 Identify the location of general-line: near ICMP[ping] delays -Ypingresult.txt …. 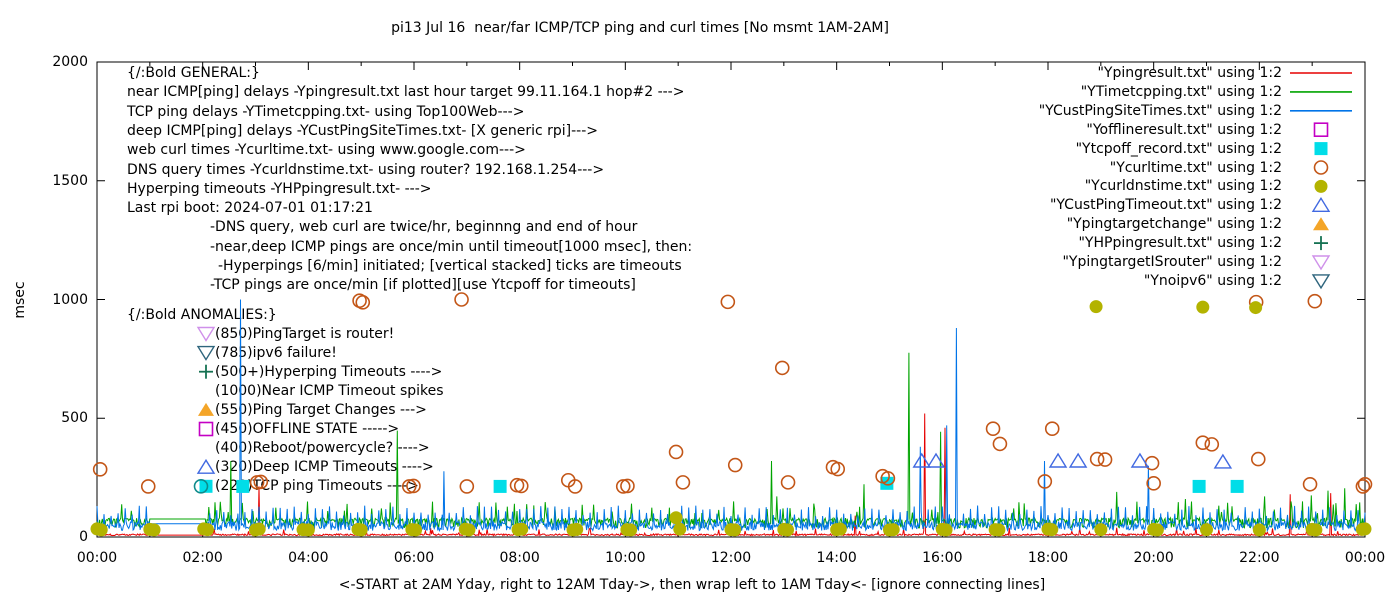
(406, 92).